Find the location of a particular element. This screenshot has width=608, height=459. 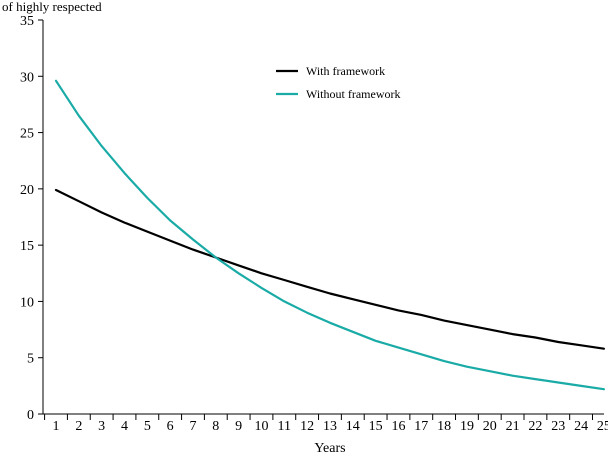

x-axis-title: Years is located at coordinates (329, 448).